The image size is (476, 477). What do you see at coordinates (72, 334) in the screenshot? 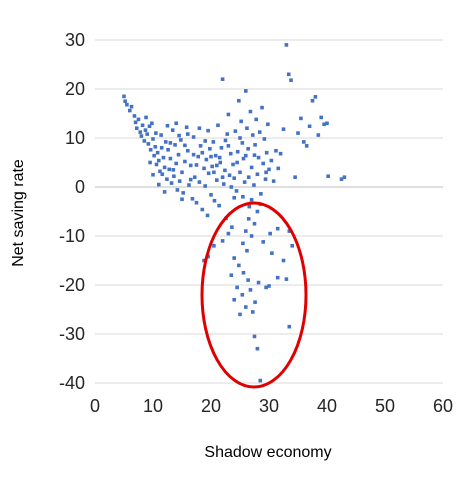
I see `y-tick-label: -30` at bounding box center [72, 334].